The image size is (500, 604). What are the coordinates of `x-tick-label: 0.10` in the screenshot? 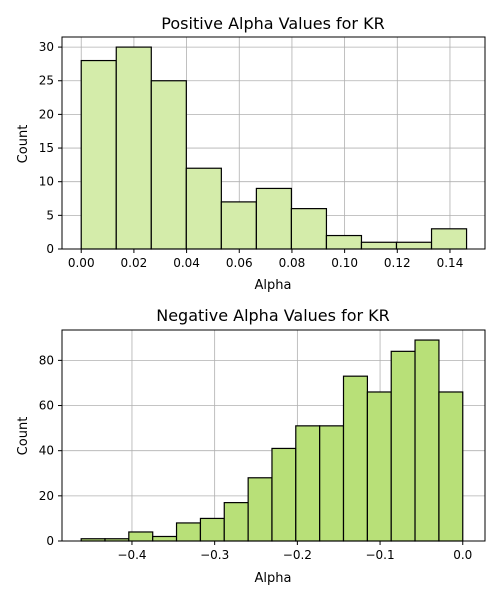 It's located at (344, 263).